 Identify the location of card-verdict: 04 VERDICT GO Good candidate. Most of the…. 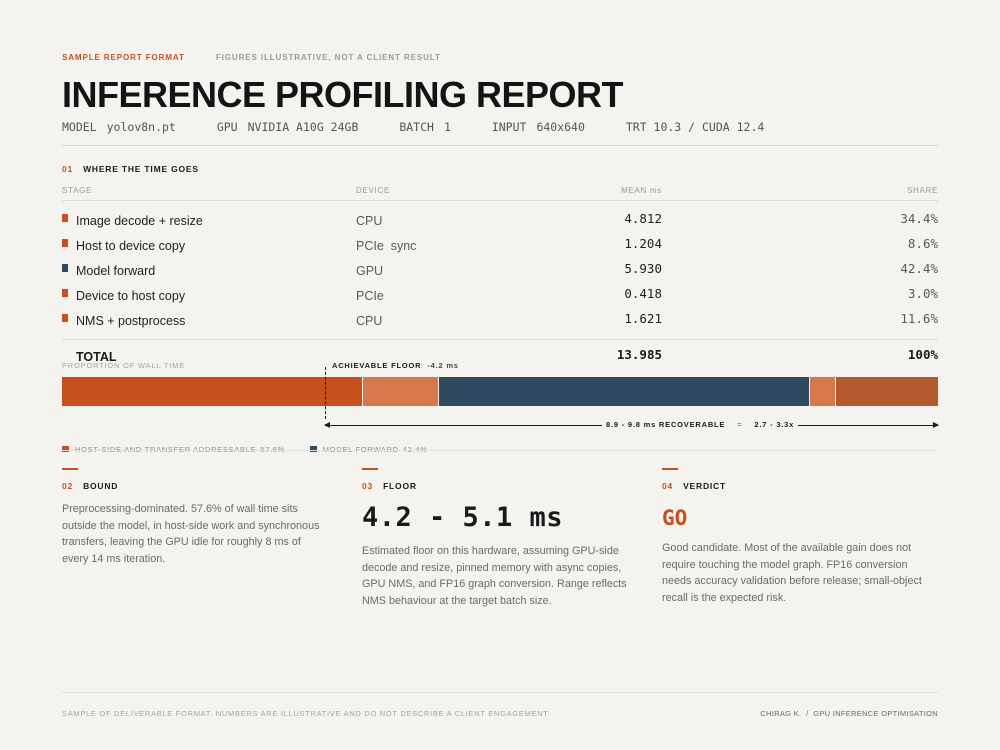
(796, 537).